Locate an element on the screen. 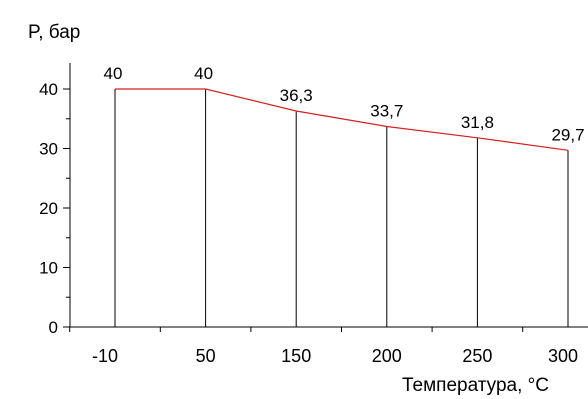 The image size is (588, 399). y-tick-label: 10 is located at coordinates (48, 268).